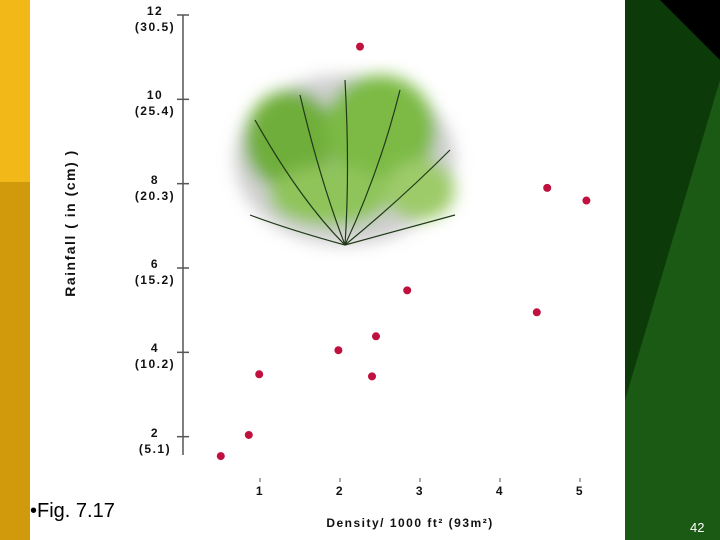 Image resolution: width=720 pixels, height=540 pixels. What do you see at coordinates (155, 187) in the screenshot?
I see `y-tick-label: 8 (20.3)` at bounding box center [155, 187].